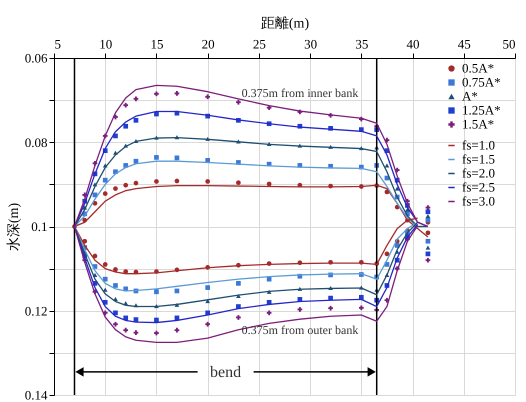 This screenshot has width=526, height=402. Describe the element at coordinates (478, 124) in the screenshot. I see `legend-label: 1.5A*` at that location.